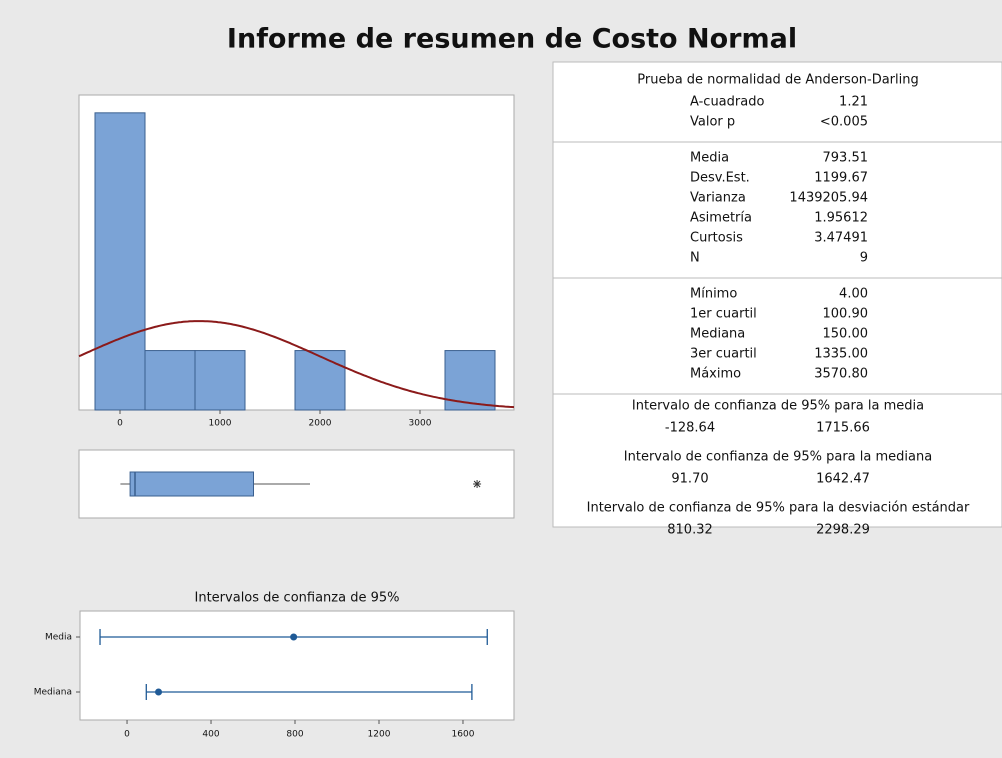 The image size is (1002, 758). What do you see at coordinates (721, 218) in the screenshot?
I see `stat-label: Asimetría` at bounding box center [721, 218].